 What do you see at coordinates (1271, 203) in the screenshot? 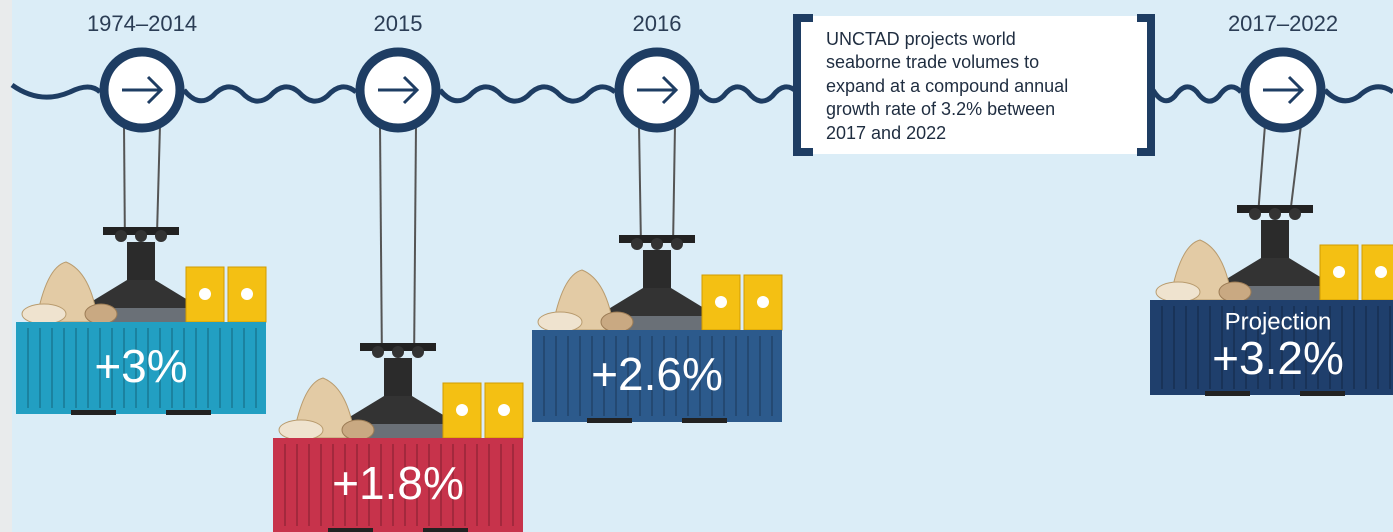
I see `period: 2017–2022 Projection+3.2%` at bounding box center [1271, 203].